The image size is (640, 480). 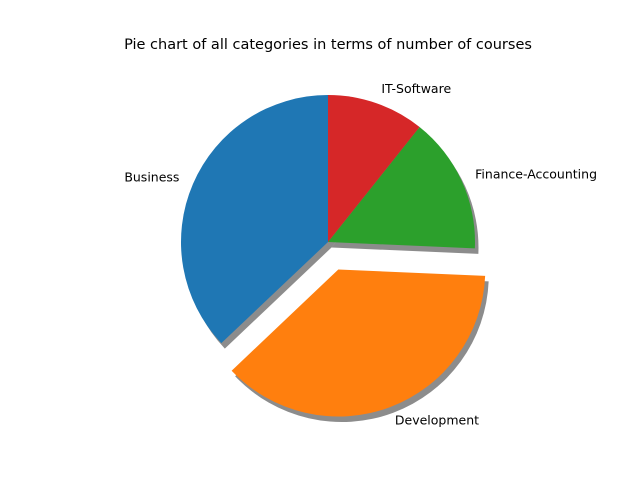 What do you see at coordinates (437, 420) in the screenshot?
I see `slice-label-development: Development` at bounding box center [437, 420].